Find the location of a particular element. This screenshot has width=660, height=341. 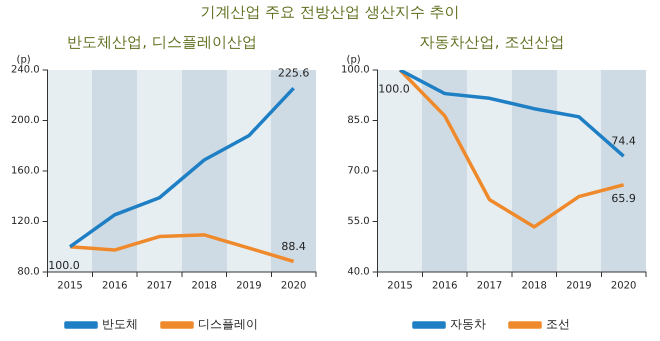

text: 기계산업 주요 전방산업 생산지수 추이 is located at coordinates (330, 12).